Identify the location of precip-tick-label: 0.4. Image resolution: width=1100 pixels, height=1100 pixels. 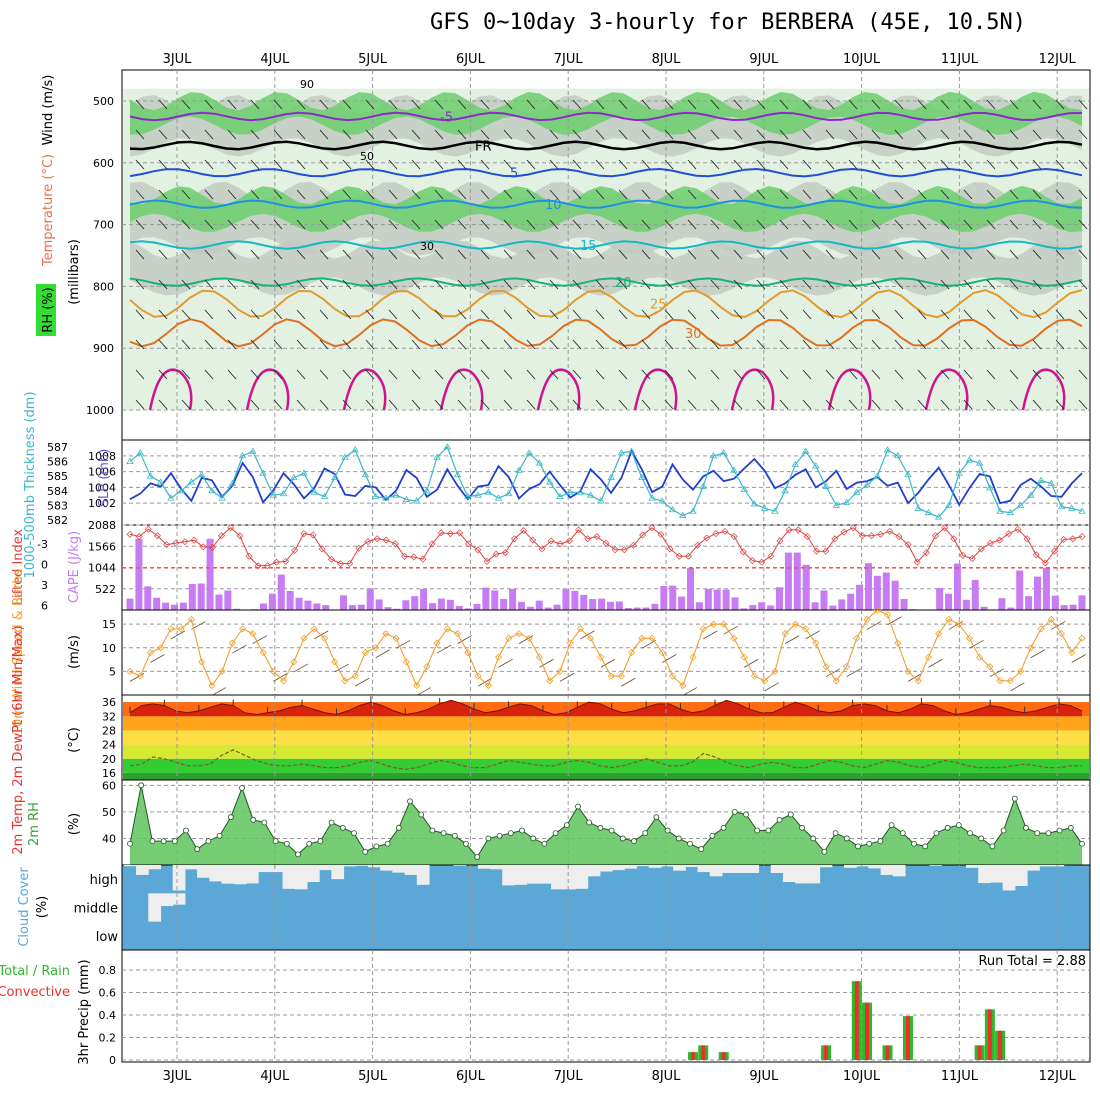
(108, 1015).